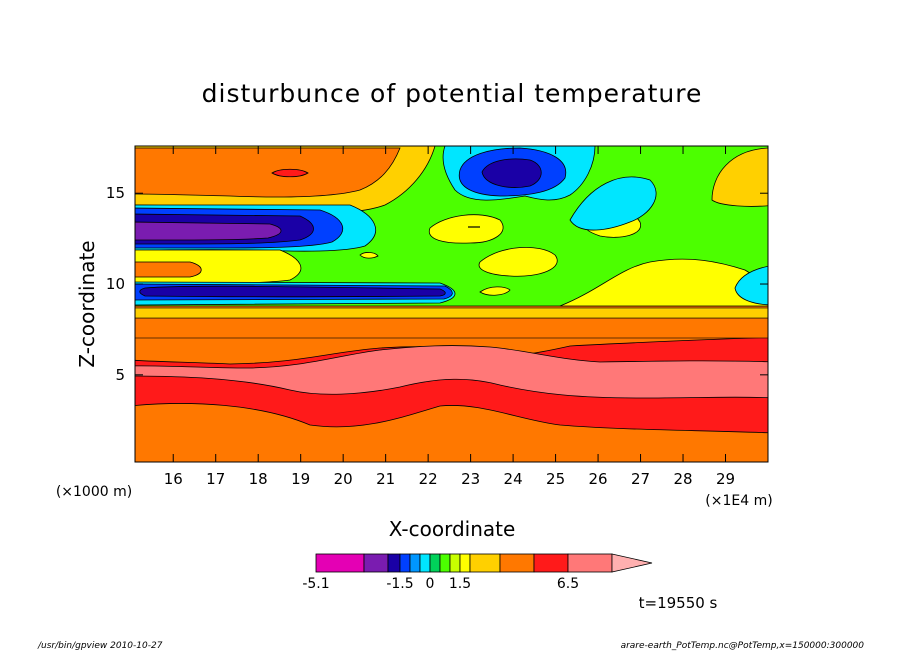 The image size is (904, 654). I want to click on x-tick-label: 24, so click(513, 479).